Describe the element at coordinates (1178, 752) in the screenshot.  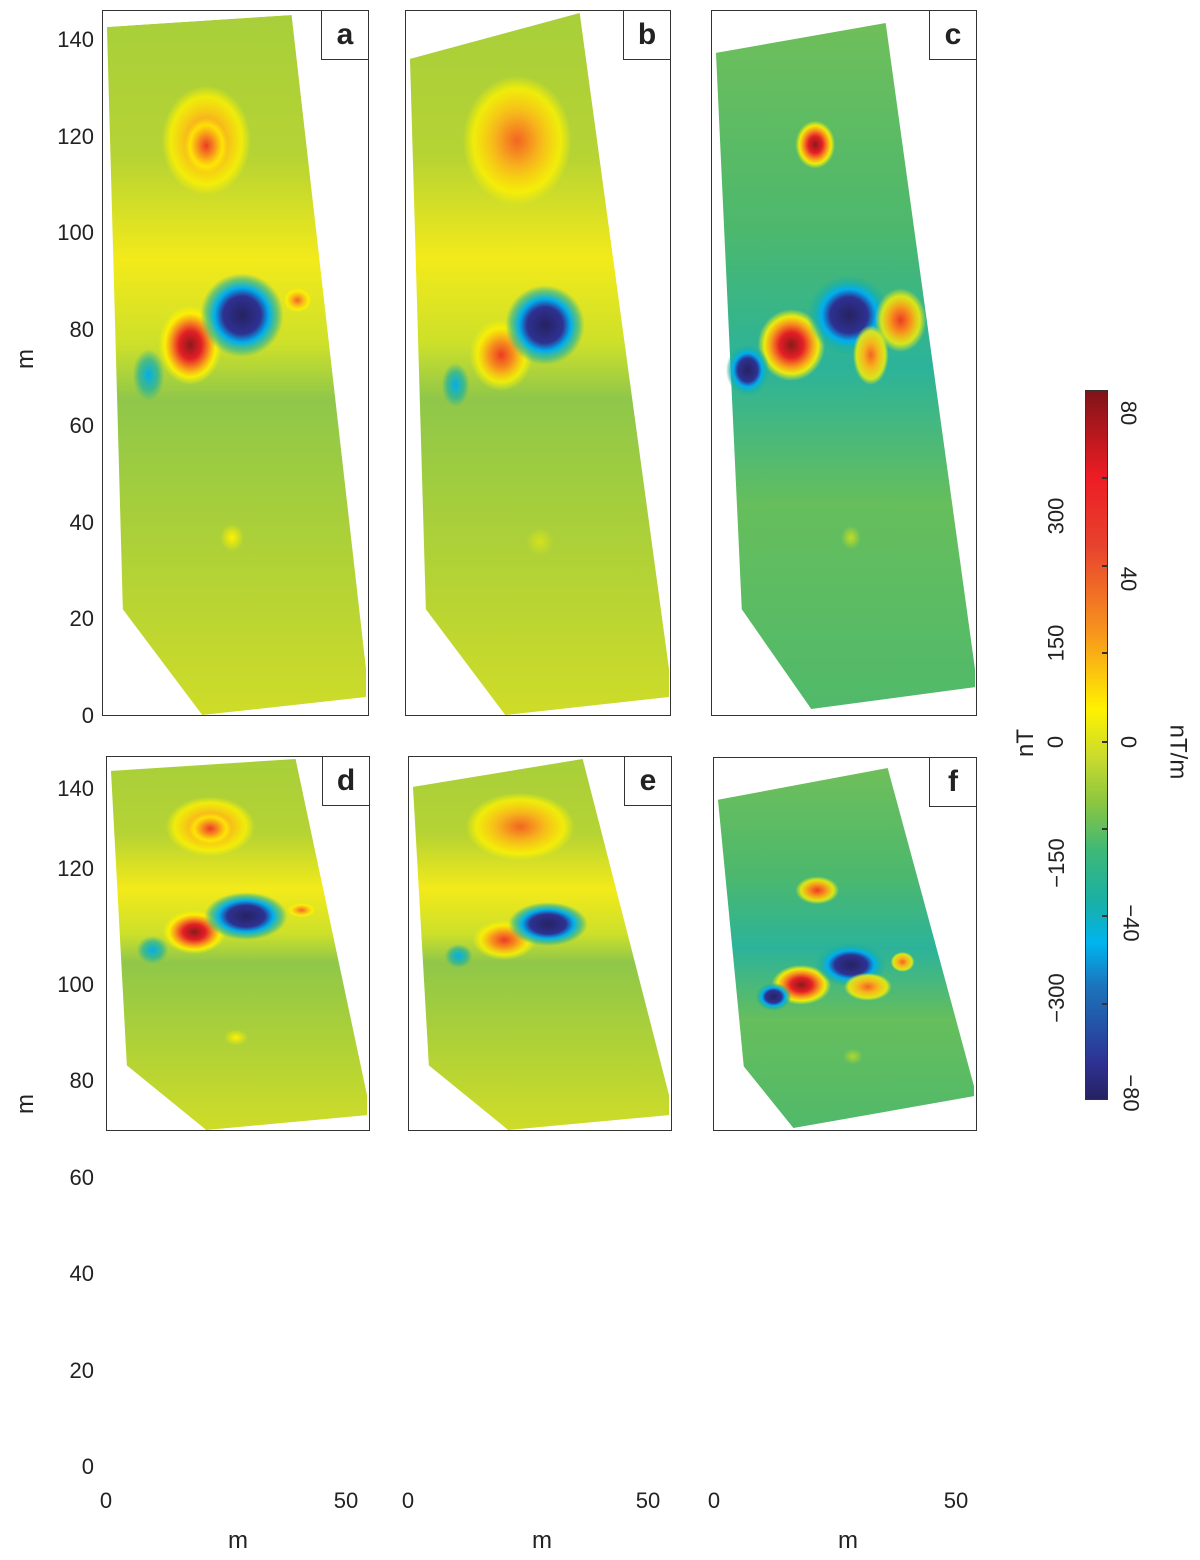
I see `cb-right-title: nT/m` at that location.